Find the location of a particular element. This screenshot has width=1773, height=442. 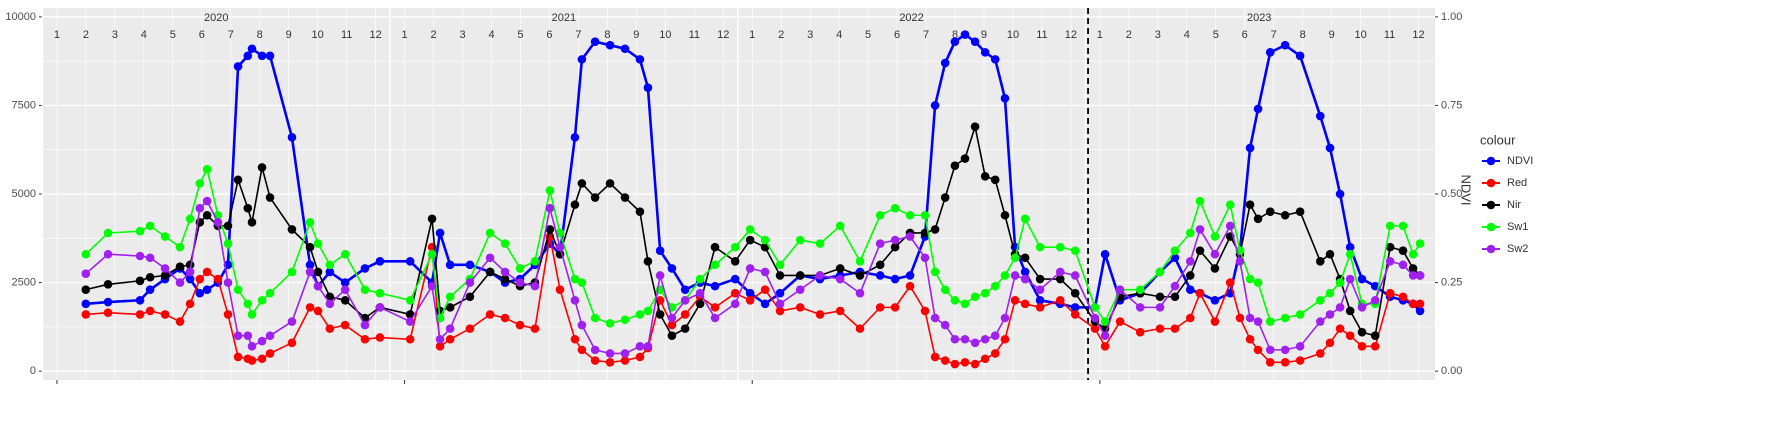

month-label: 5 is located at coordinates (1216, 35).